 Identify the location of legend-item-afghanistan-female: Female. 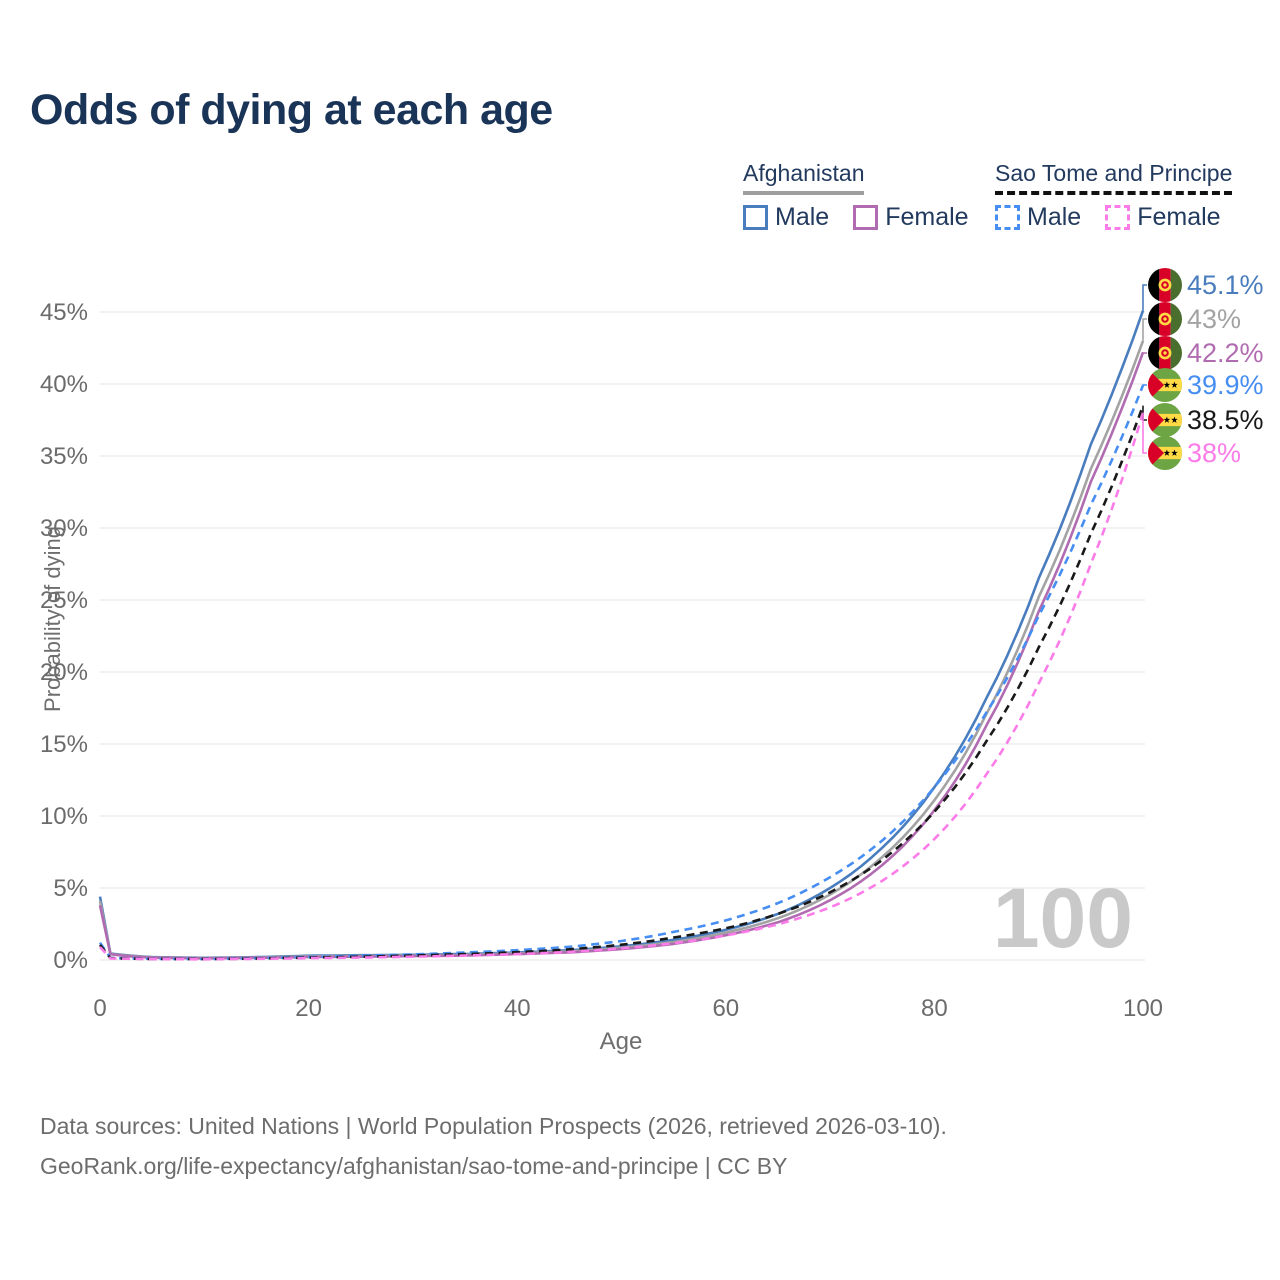
(911, 217).